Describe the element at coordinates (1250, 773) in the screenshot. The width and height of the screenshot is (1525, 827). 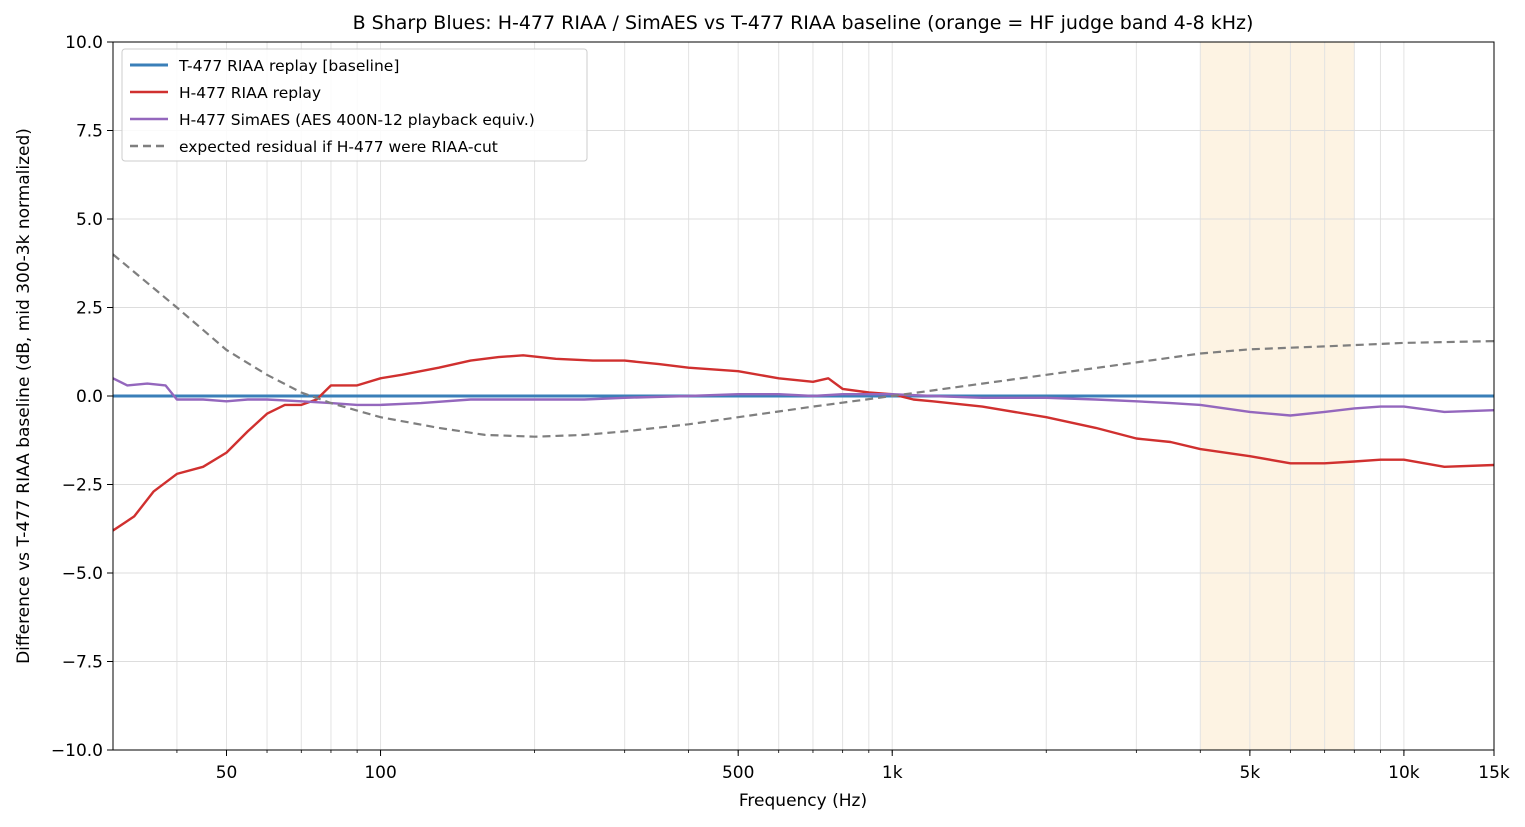
I see `x-tick-label: 5k` at that location.